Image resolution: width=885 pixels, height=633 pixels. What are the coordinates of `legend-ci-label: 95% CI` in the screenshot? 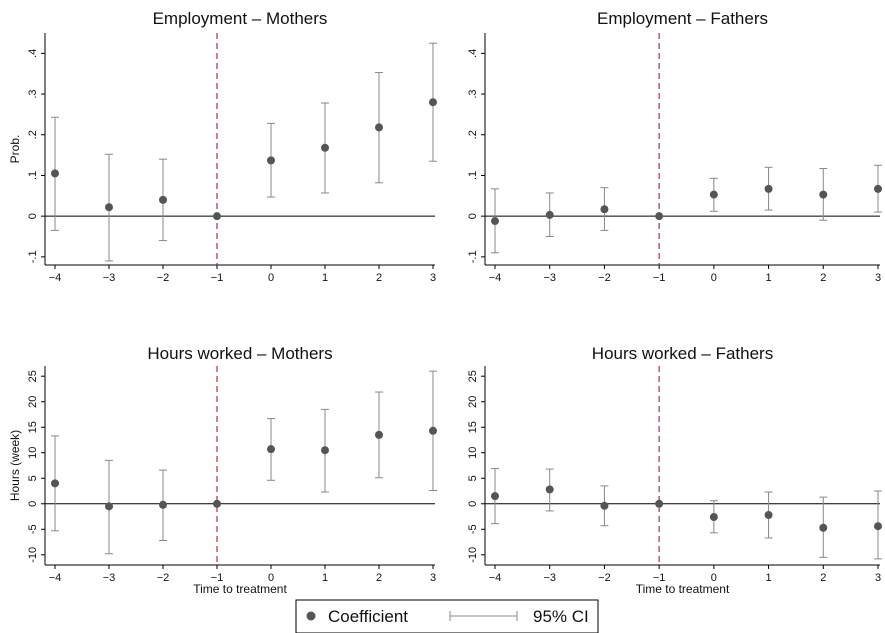 It's located at (561, 616).